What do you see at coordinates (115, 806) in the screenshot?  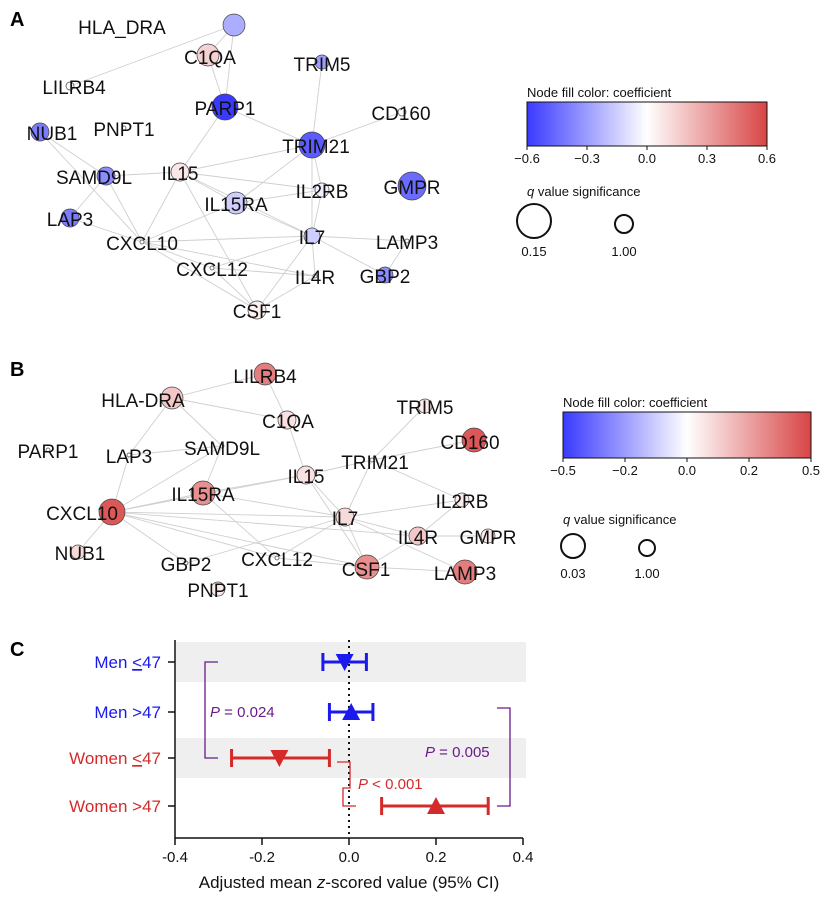 I see `row-label: Women >47` at bounding box center [115, 806].